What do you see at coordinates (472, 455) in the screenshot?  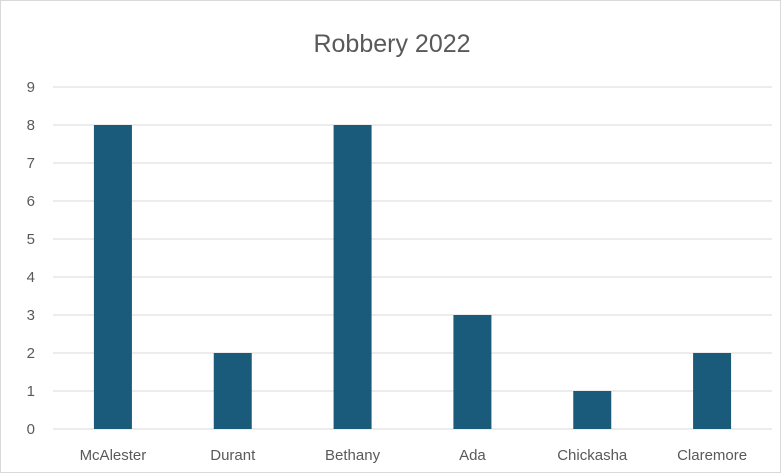 I see `x-tick-label: Ada` at bounding box center [472, 455].